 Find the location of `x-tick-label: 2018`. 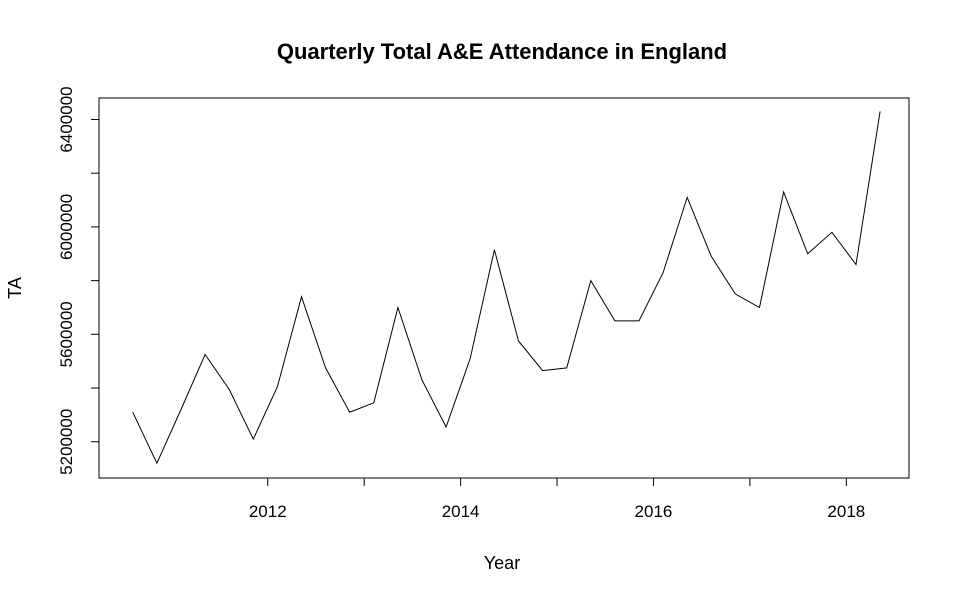

x-tick-label: 2018 is located at coordinates (846, 511).